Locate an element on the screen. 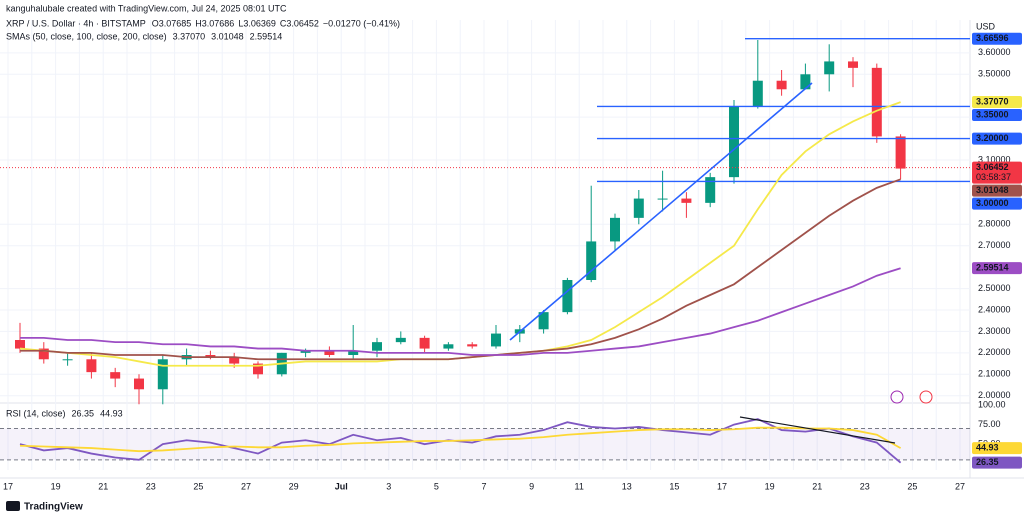 This screenshot has width=1024, height=517. legend-text: 26.35 is located at coordinates (83, 413).